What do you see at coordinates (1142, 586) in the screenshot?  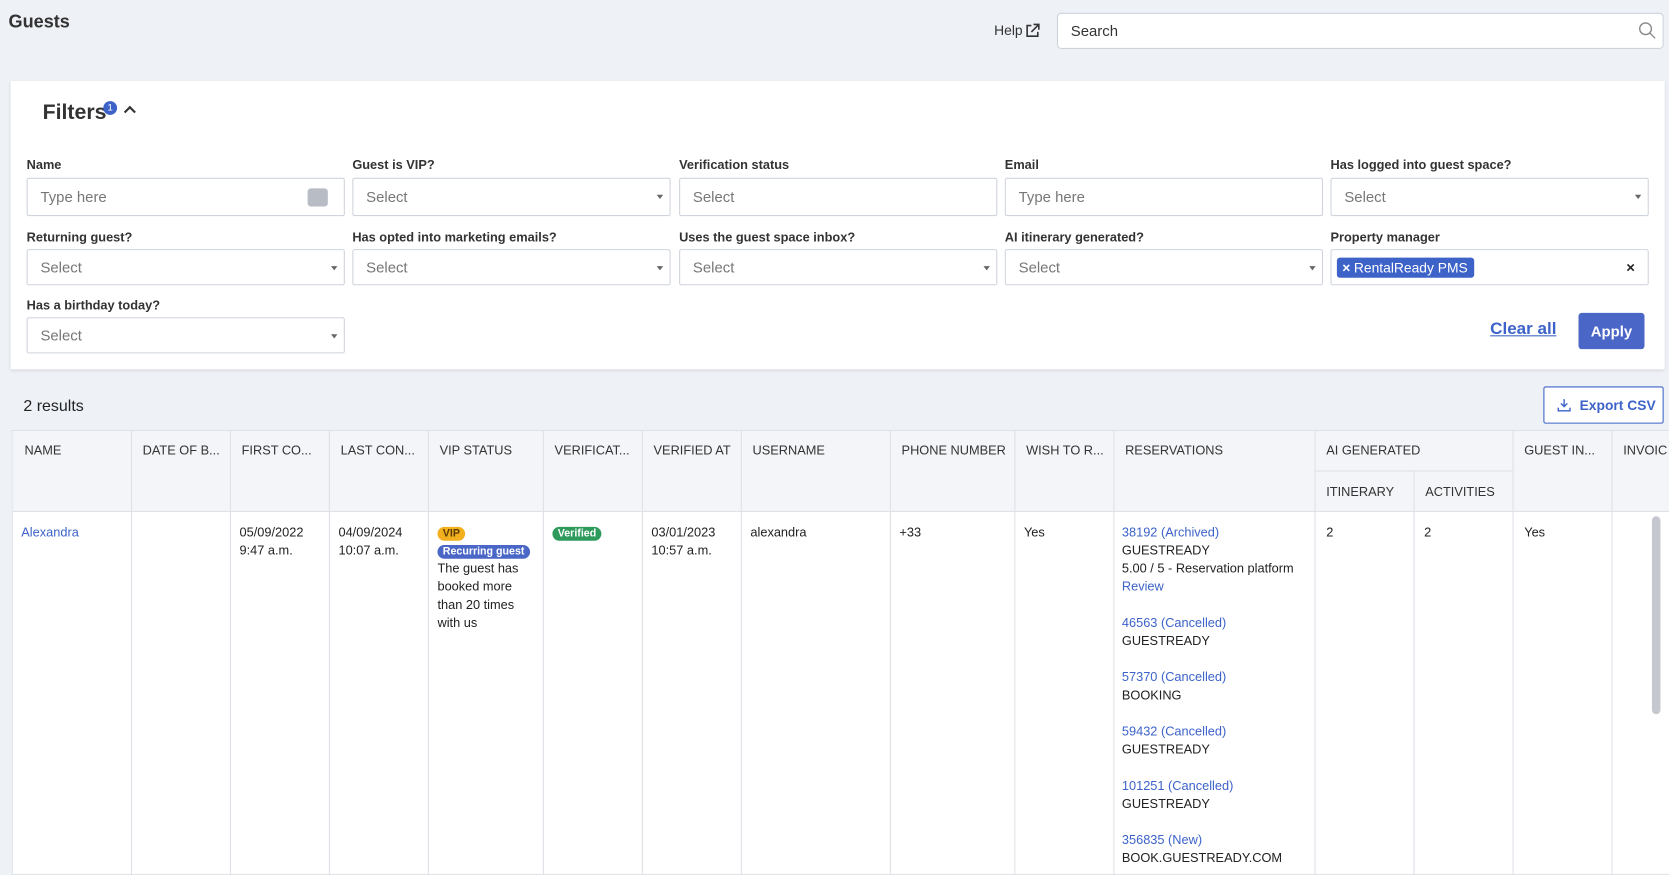 I see `review-link: Review` at bounding box center [1142, 586].